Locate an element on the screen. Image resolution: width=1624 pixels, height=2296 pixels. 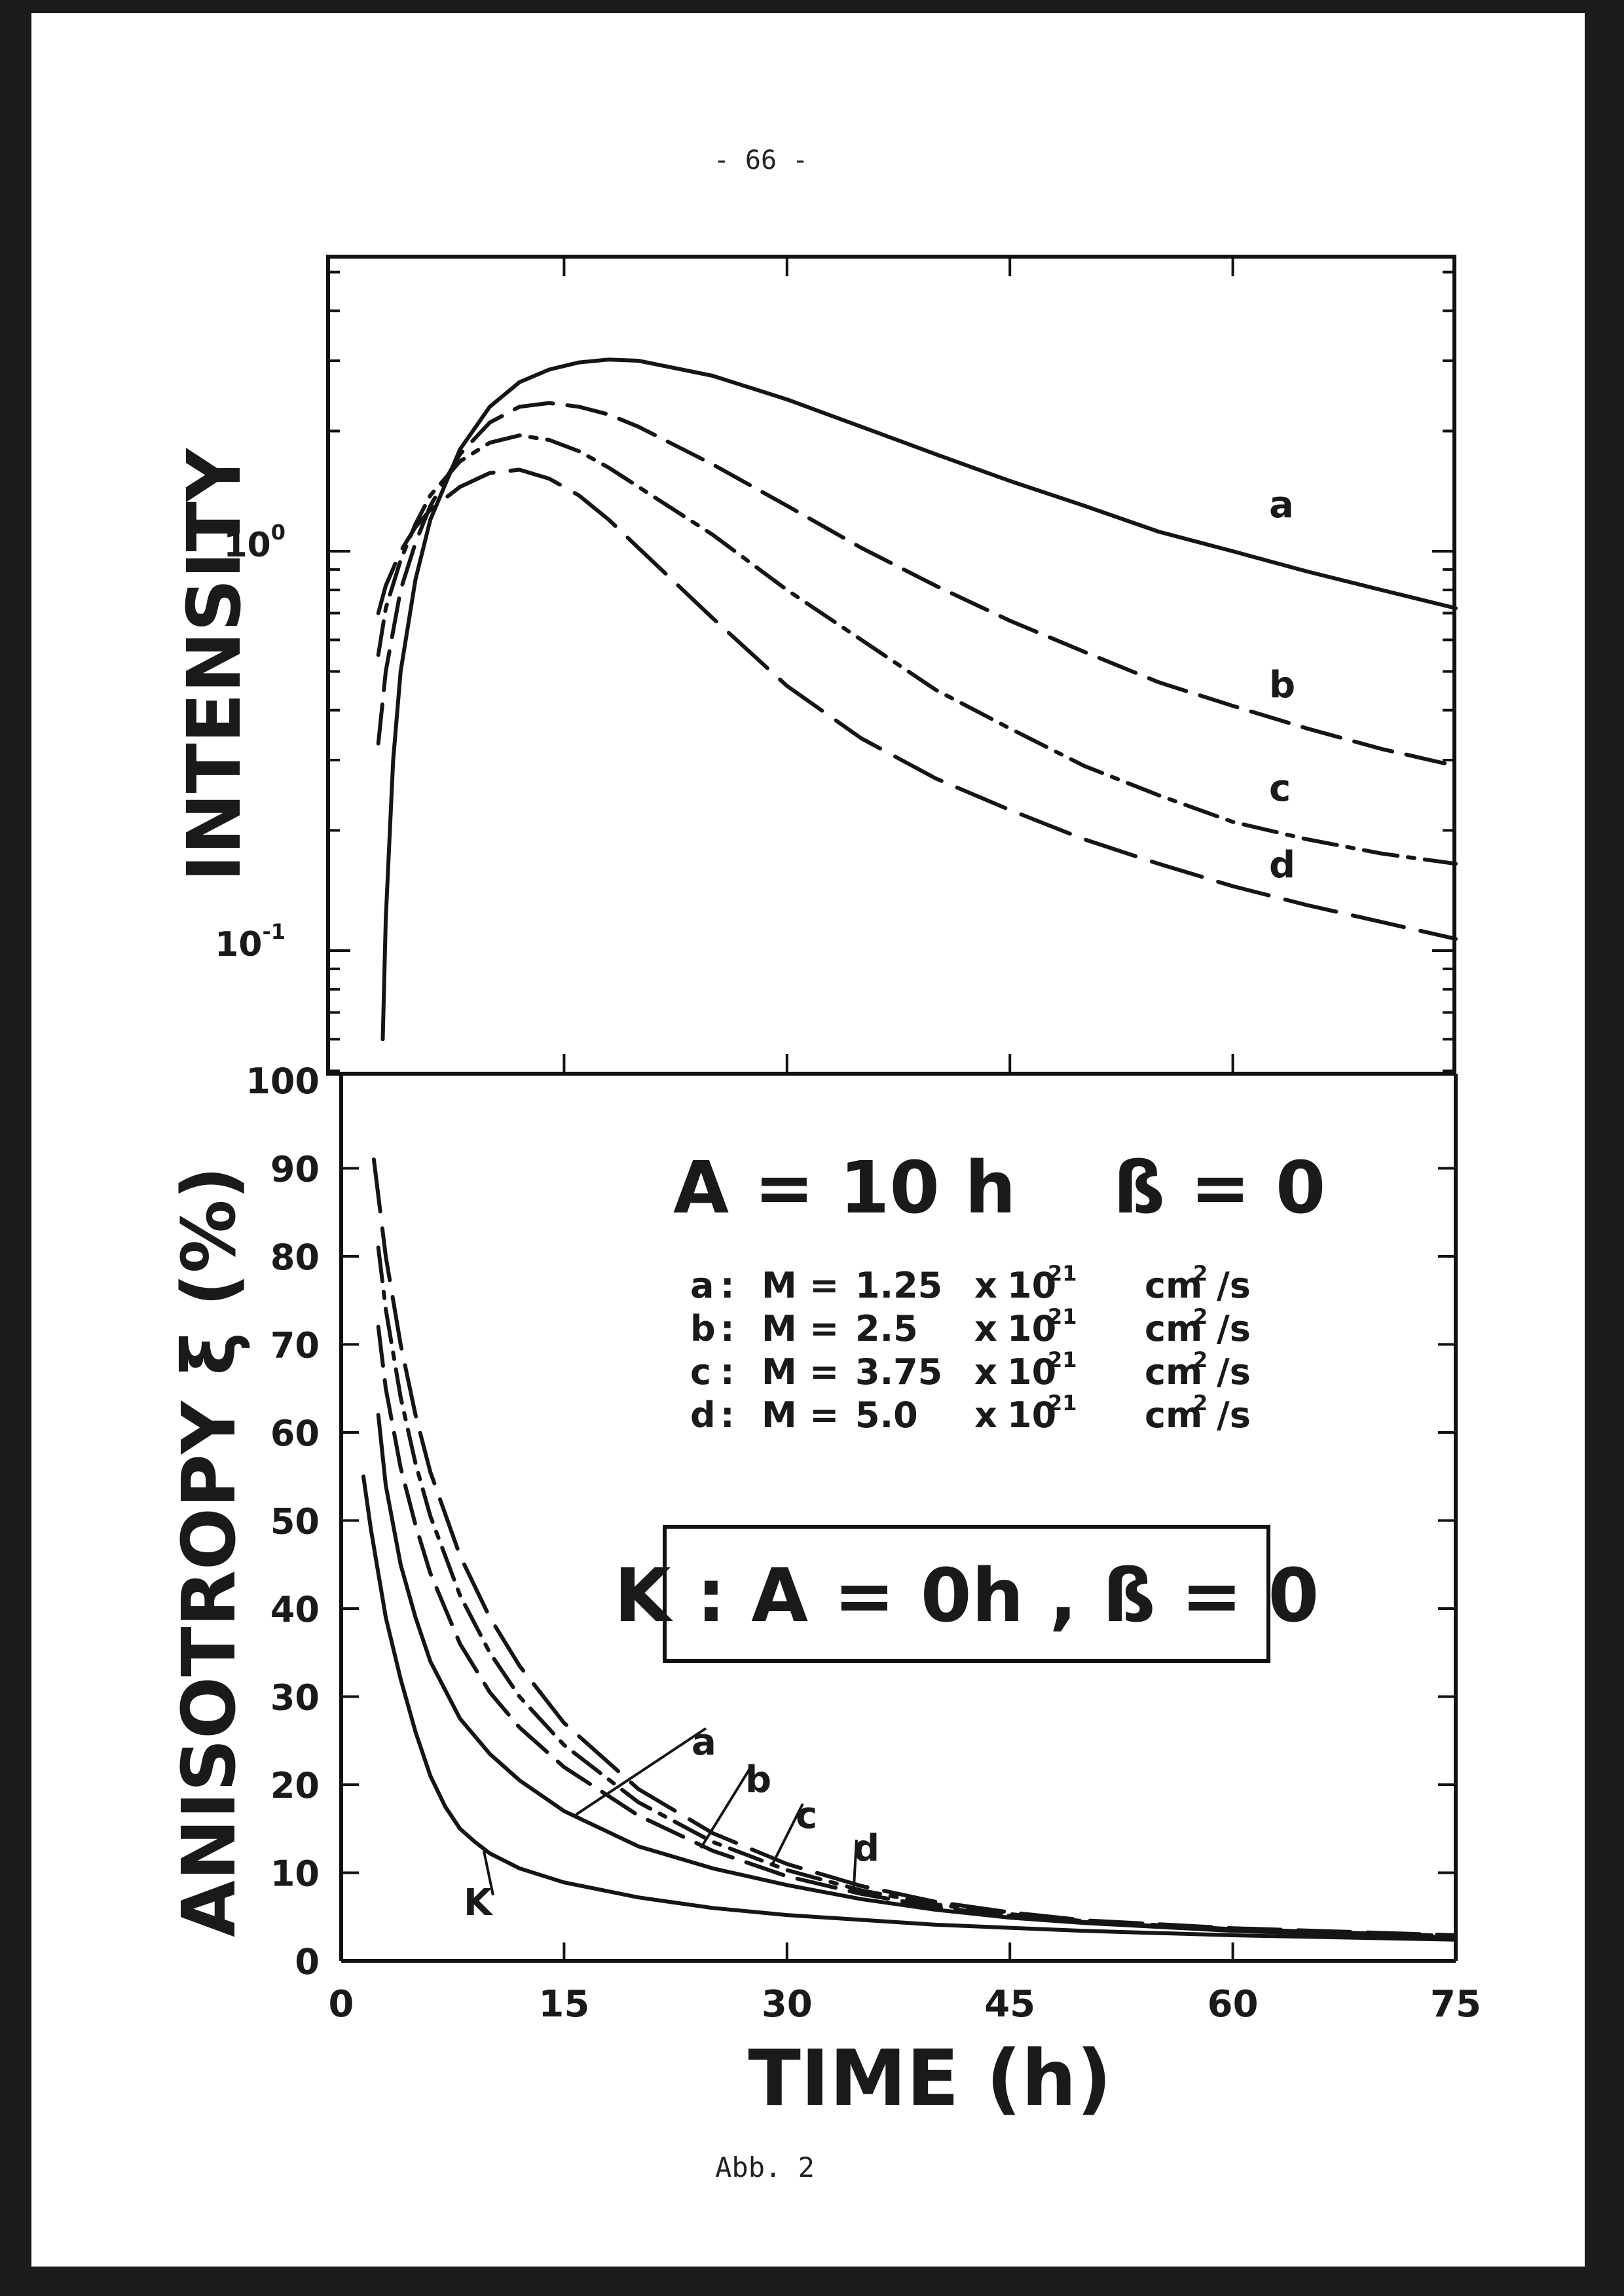
intensity-ytick-label-2: 10⁻¹ is located at coordinates (250, 941).